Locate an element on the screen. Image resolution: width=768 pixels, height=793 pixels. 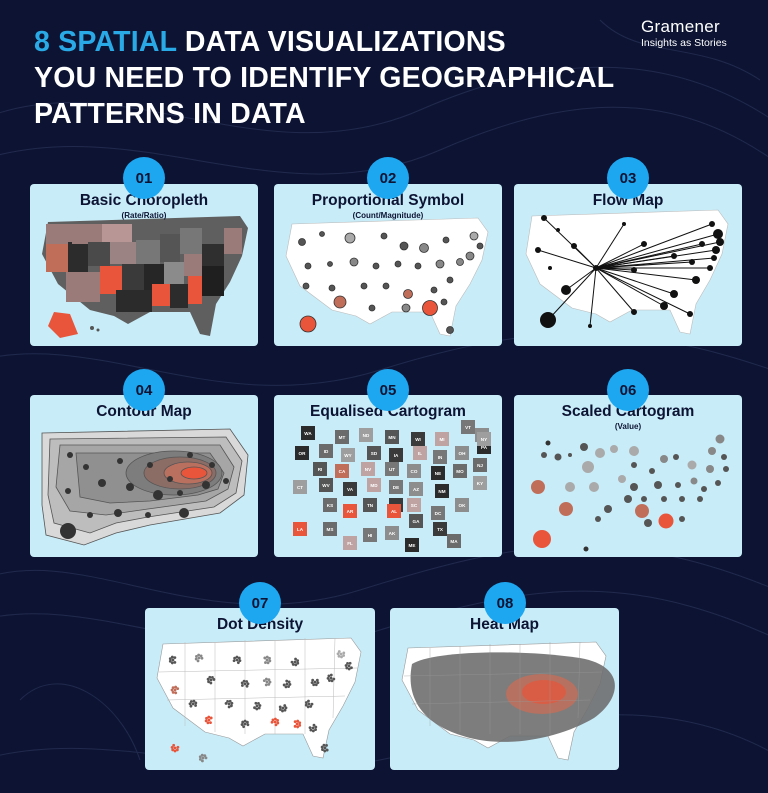
card-title: Flow Map is located at coordinates (628, 200).